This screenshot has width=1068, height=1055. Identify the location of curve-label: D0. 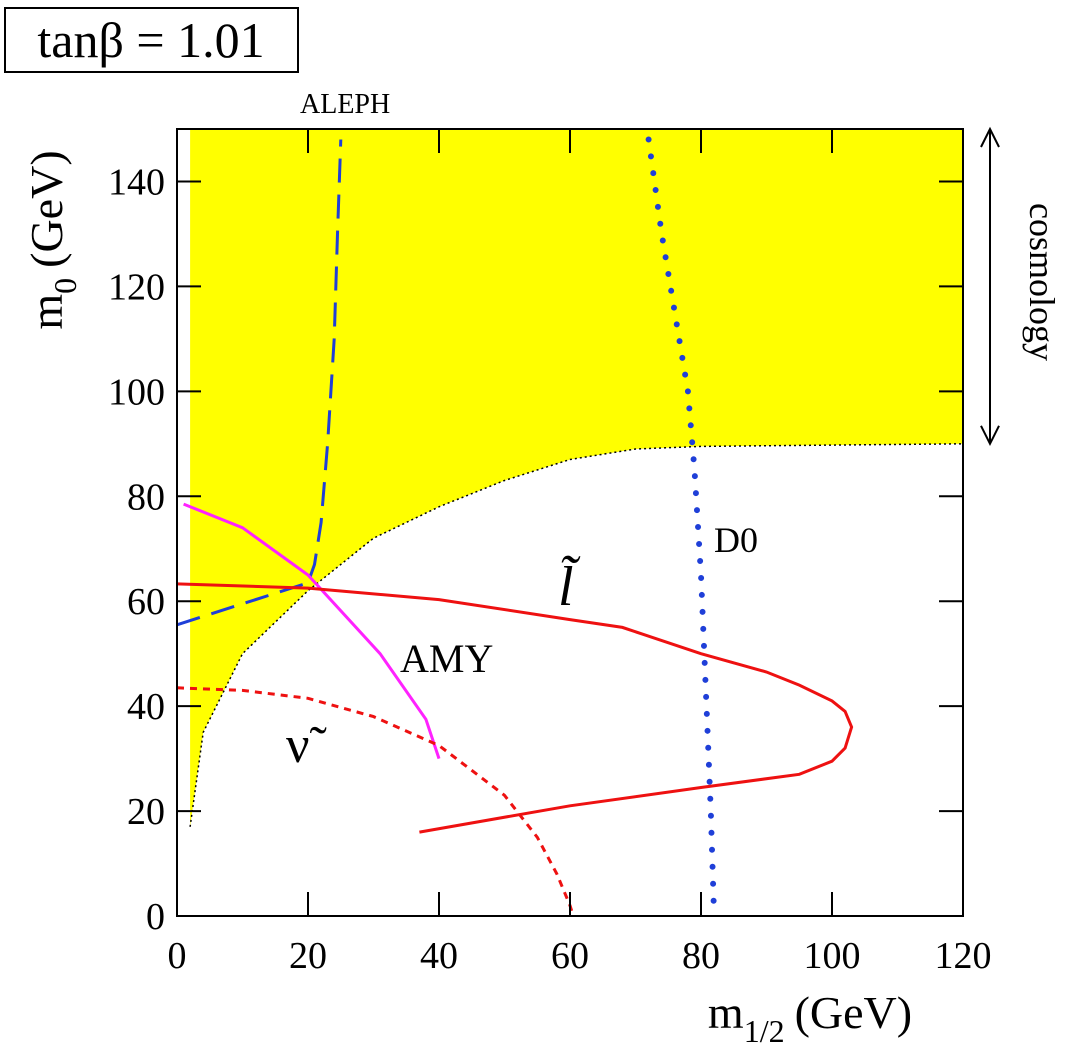
(736, 540).